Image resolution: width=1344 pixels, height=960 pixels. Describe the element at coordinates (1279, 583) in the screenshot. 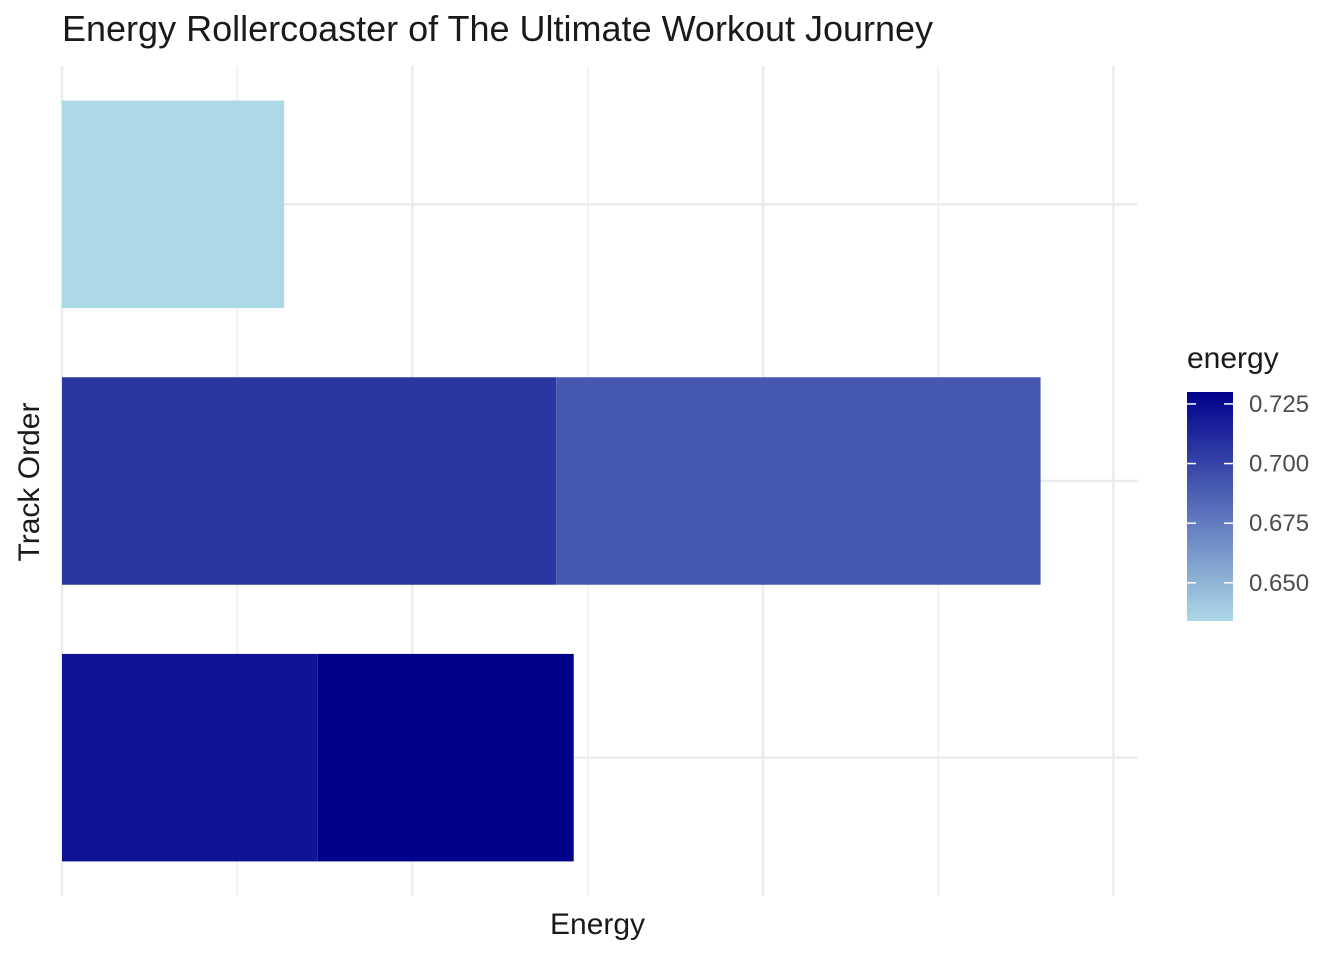

I see `legend-tick-label: 0.650` at that location.